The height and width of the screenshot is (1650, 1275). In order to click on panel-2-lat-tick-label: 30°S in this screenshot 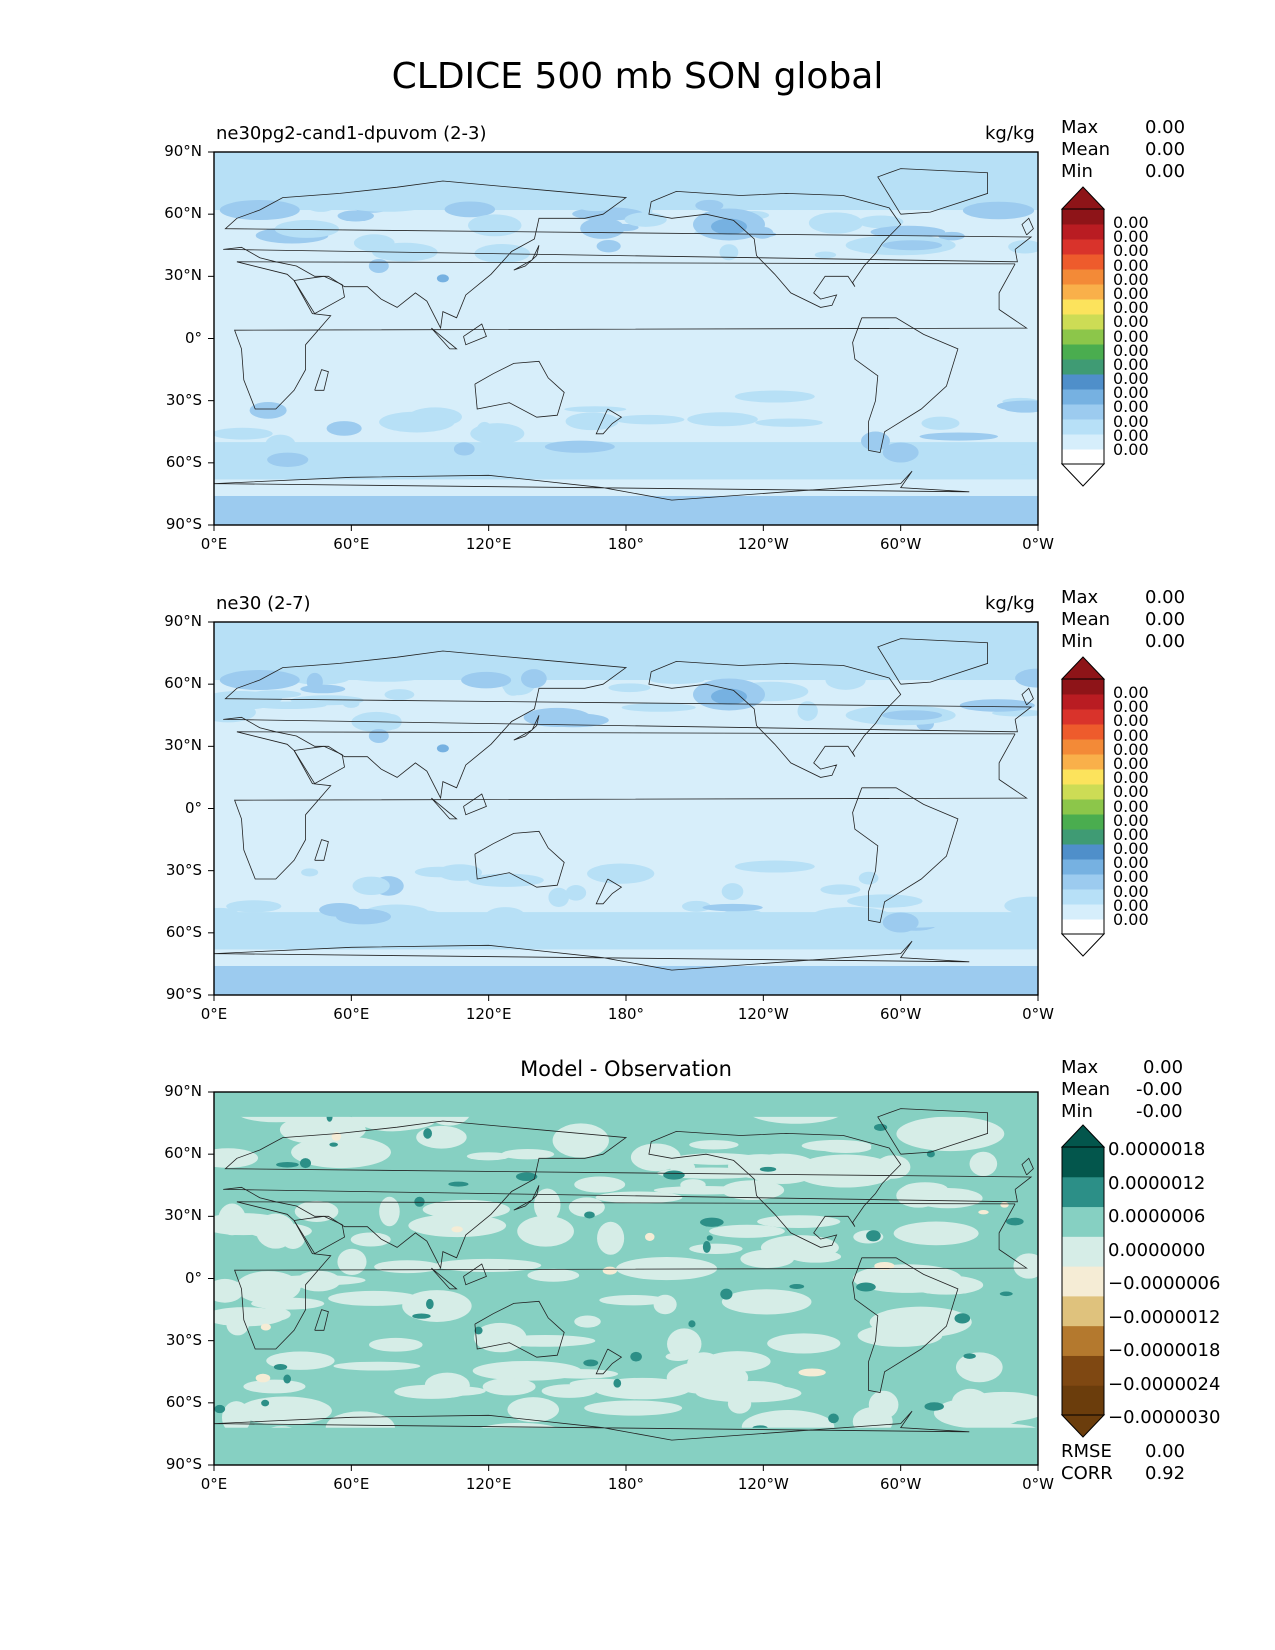, I will do `click(183, 869)`.